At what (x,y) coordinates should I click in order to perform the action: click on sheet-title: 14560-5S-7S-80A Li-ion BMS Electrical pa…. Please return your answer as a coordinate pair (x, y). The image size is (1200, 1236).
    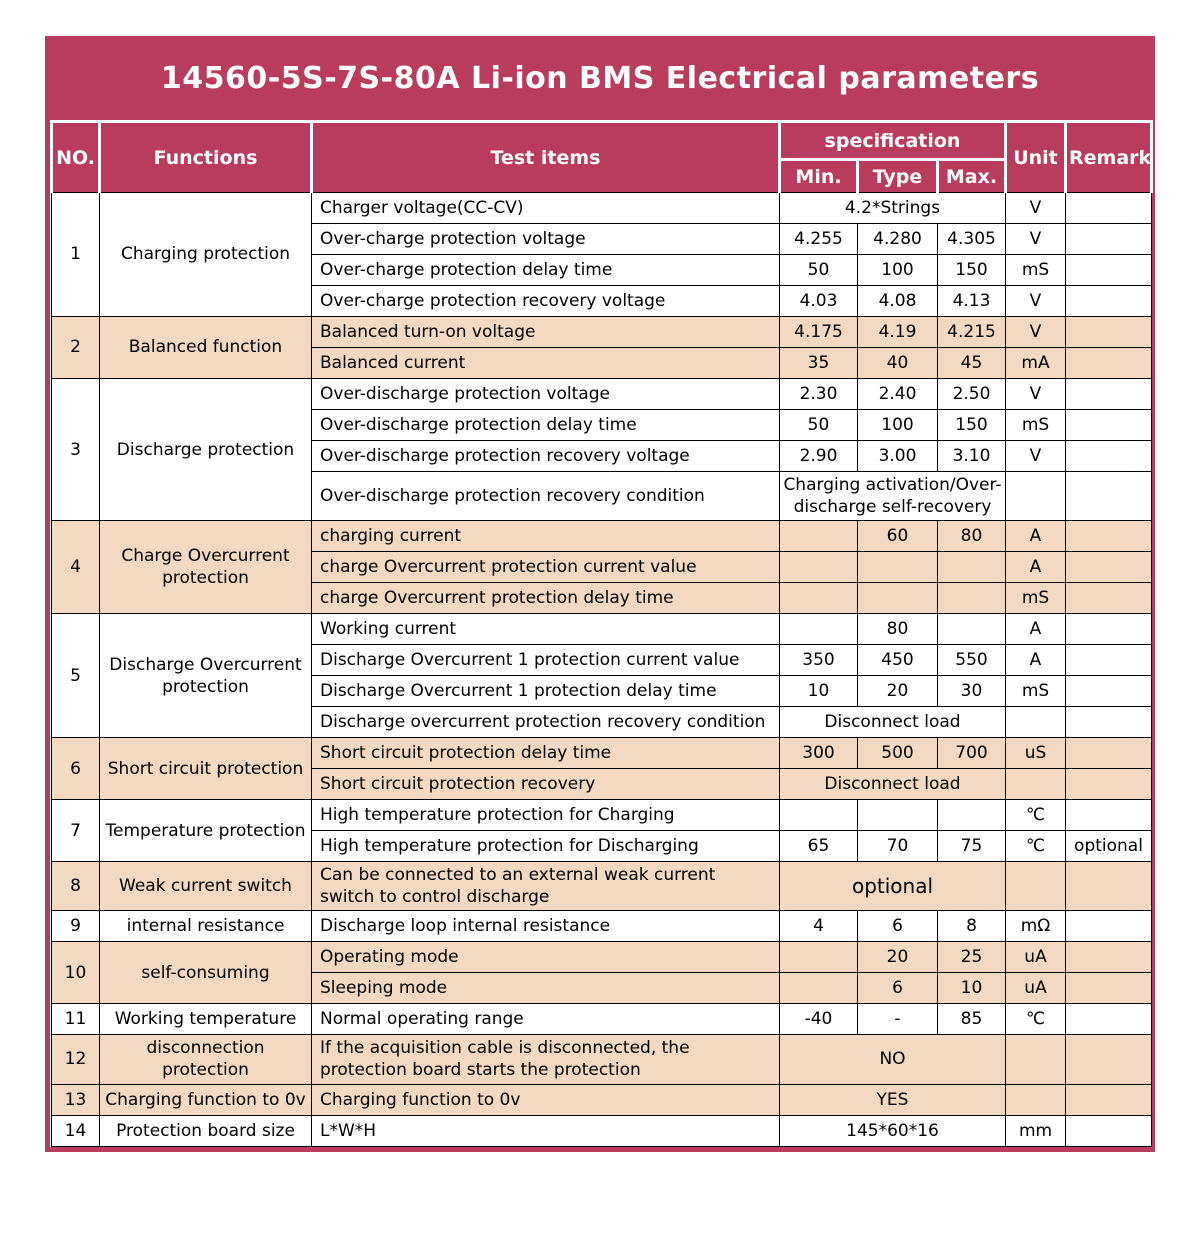
    Looking at the image, I should click on (600, 80).